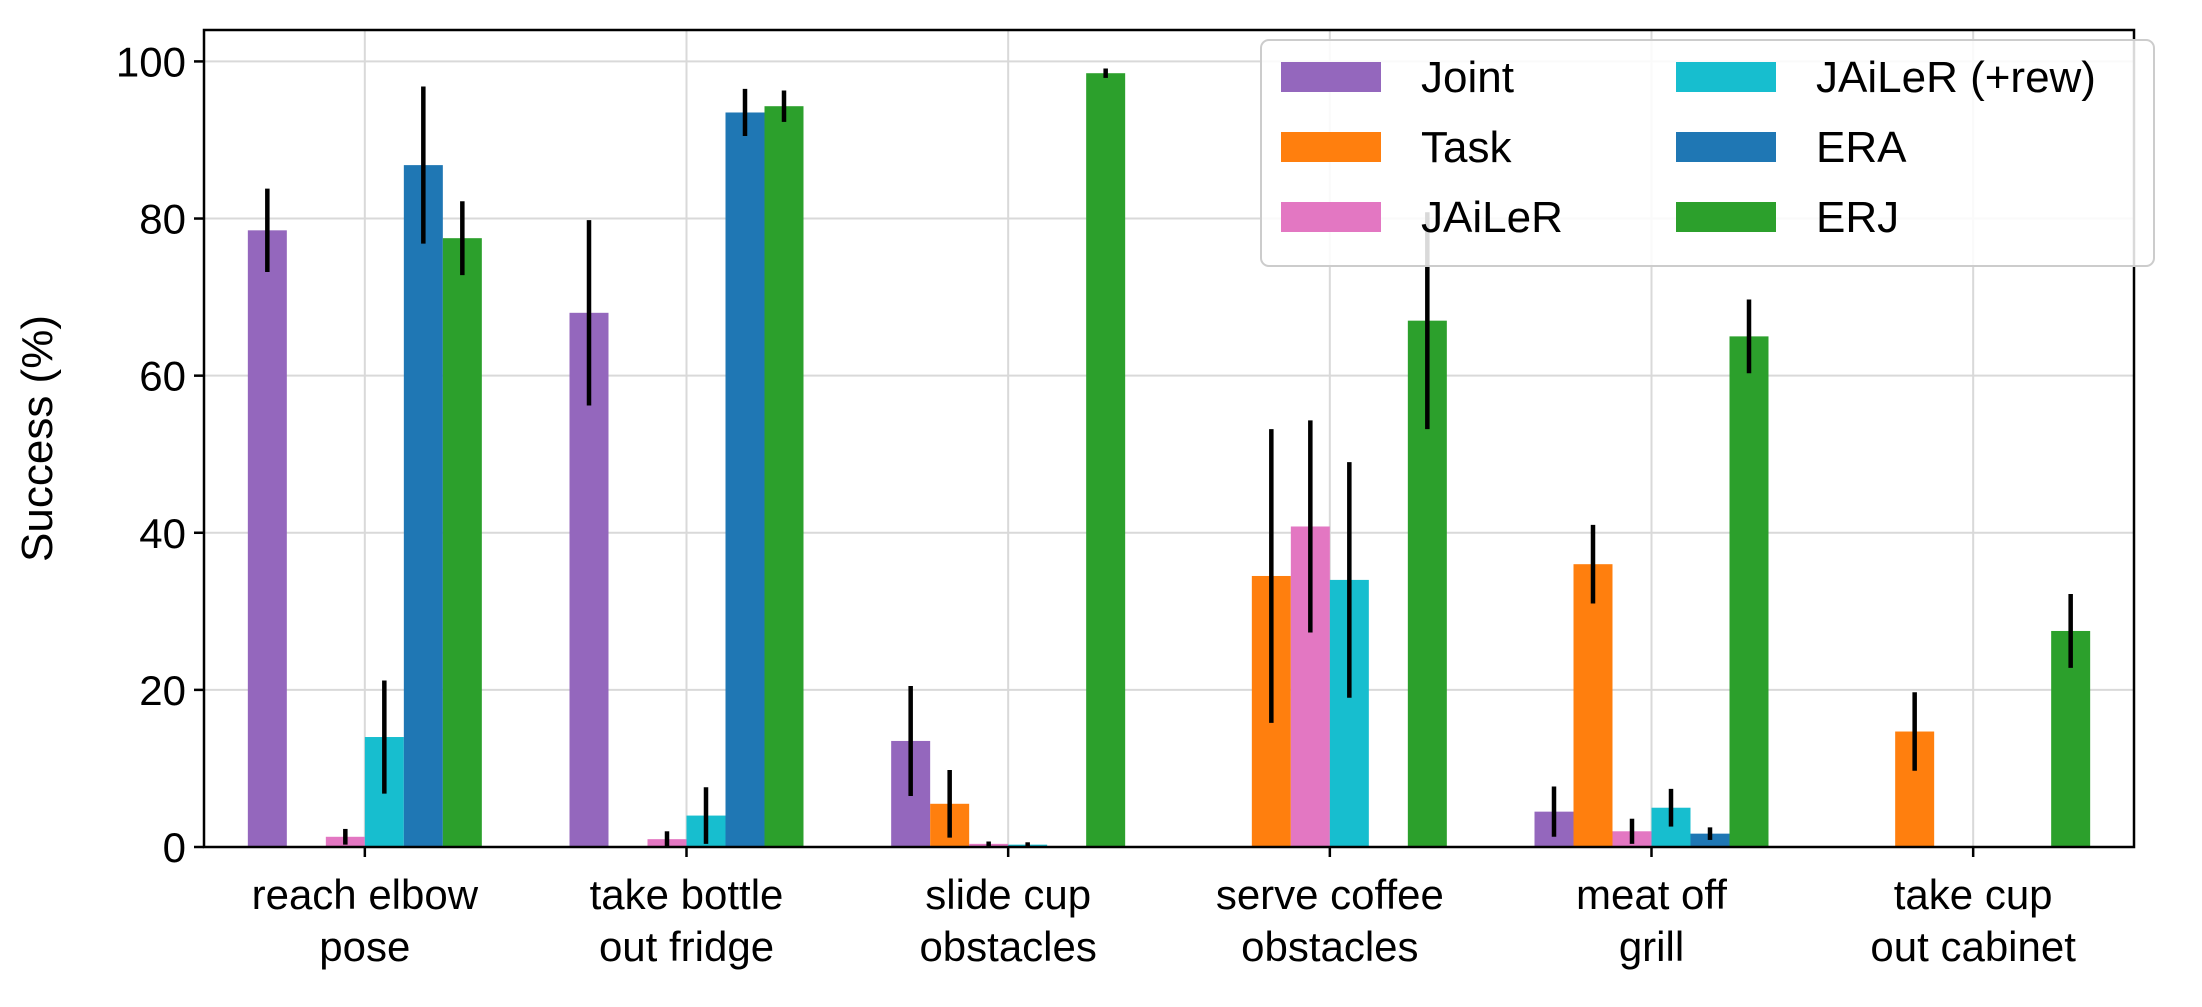  I want to click on legend-label: ERA, so click(1861, 147).